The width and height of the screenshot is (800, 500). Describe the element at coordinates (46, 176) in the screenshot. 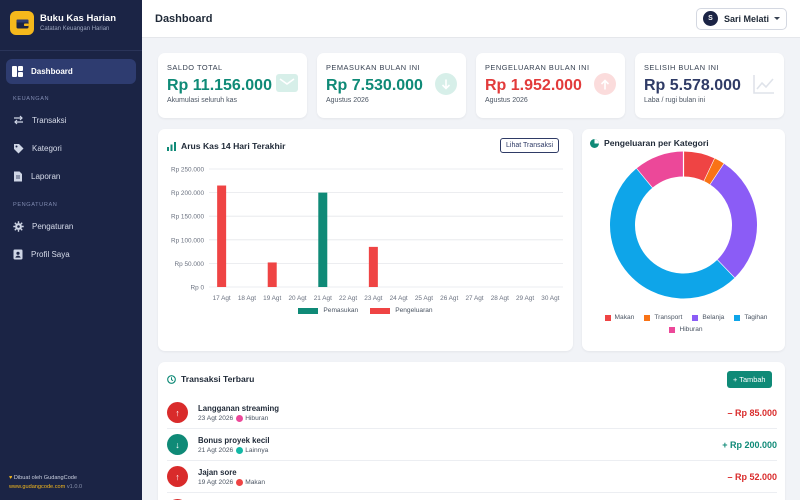

I see `sidebar-item-label: Laporan` at that location.